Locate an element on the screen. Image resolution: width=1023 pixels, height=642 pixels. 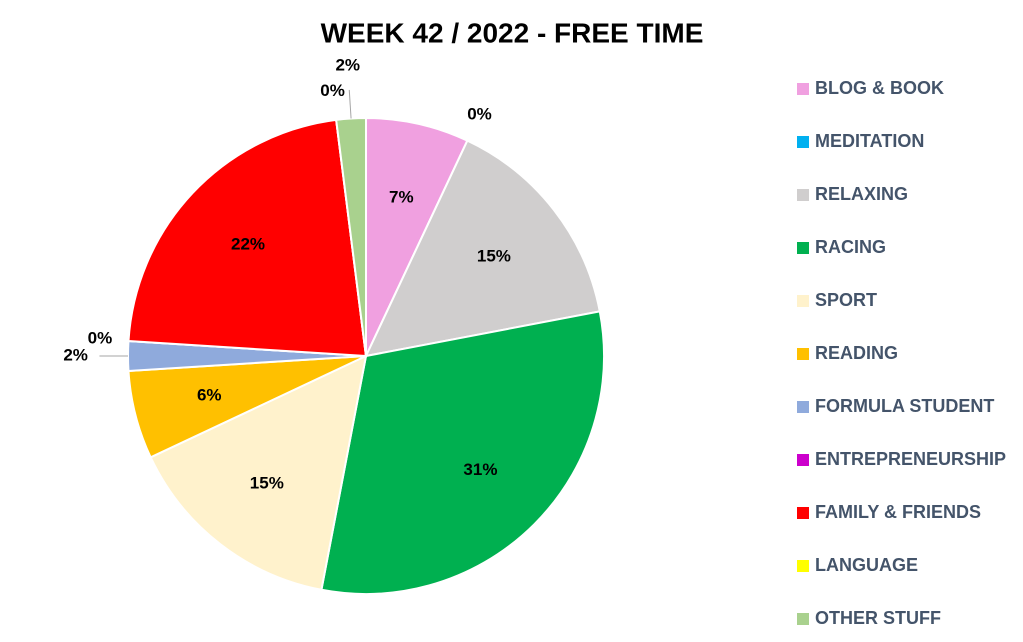
legend-label: LANGUAGE is located at coordinates (866, 565).